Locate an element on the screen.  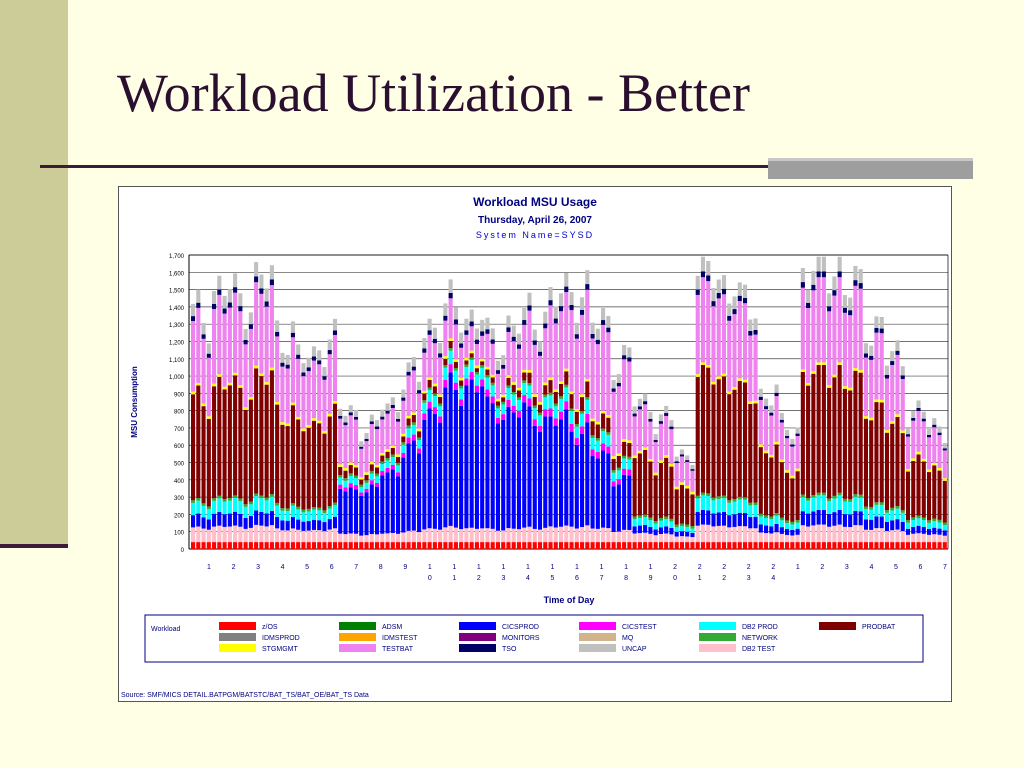
x-tick-label: 4 is located at coordinates (871, 567).